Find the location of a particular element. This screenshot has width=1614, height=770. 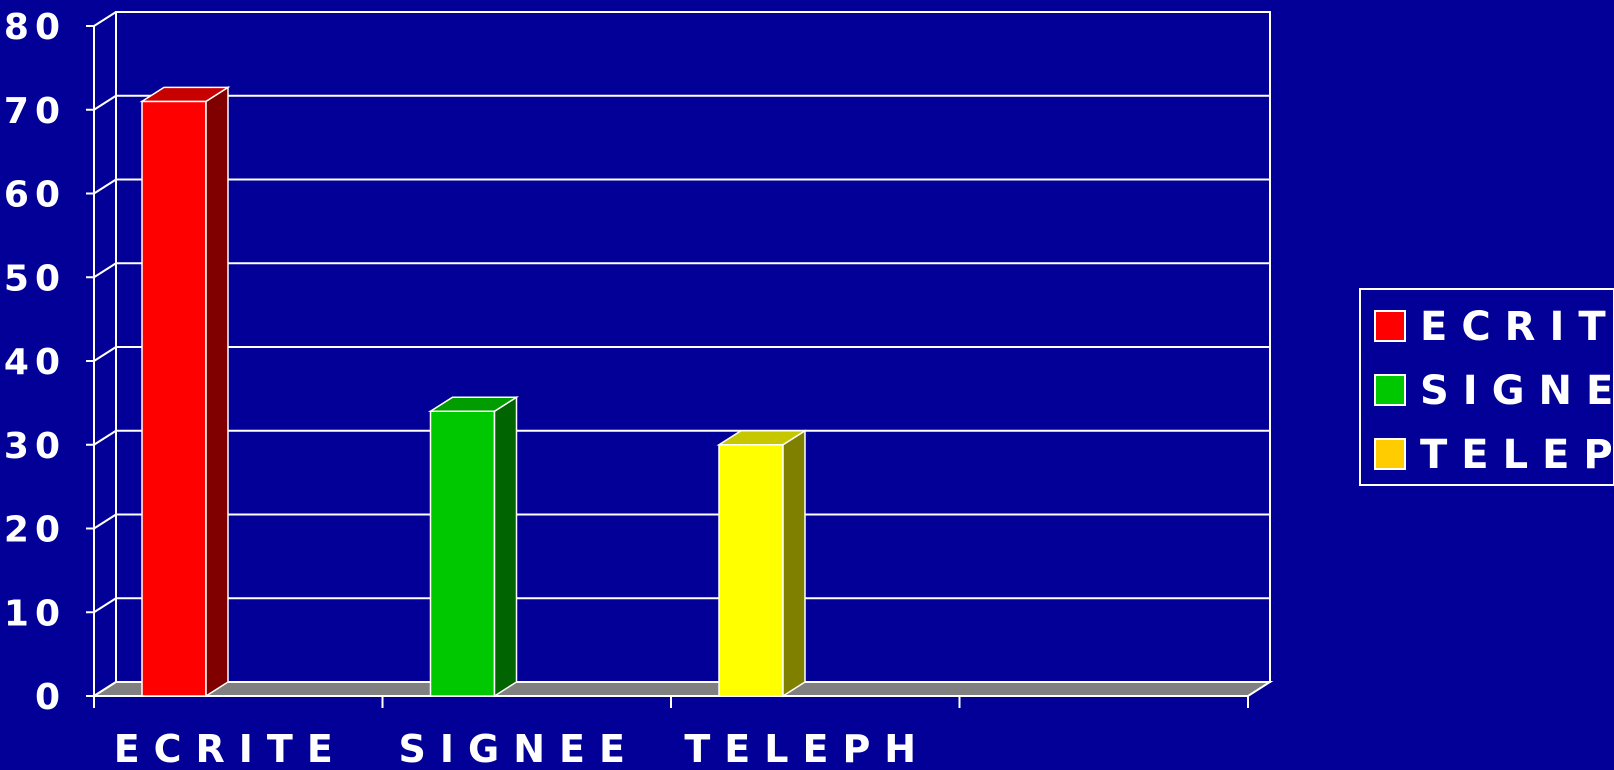

y-tick-label: 70 is located at coordinates (35, 111).